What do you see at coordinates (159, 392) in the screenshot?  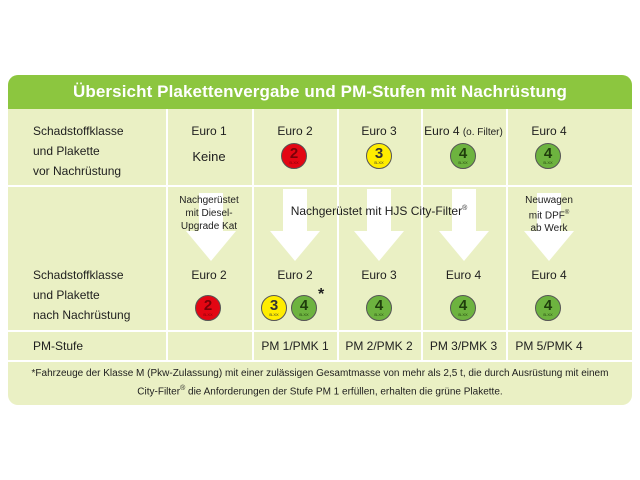 I see `footnote-text: City-Filter` at bounding box center [159, 392].